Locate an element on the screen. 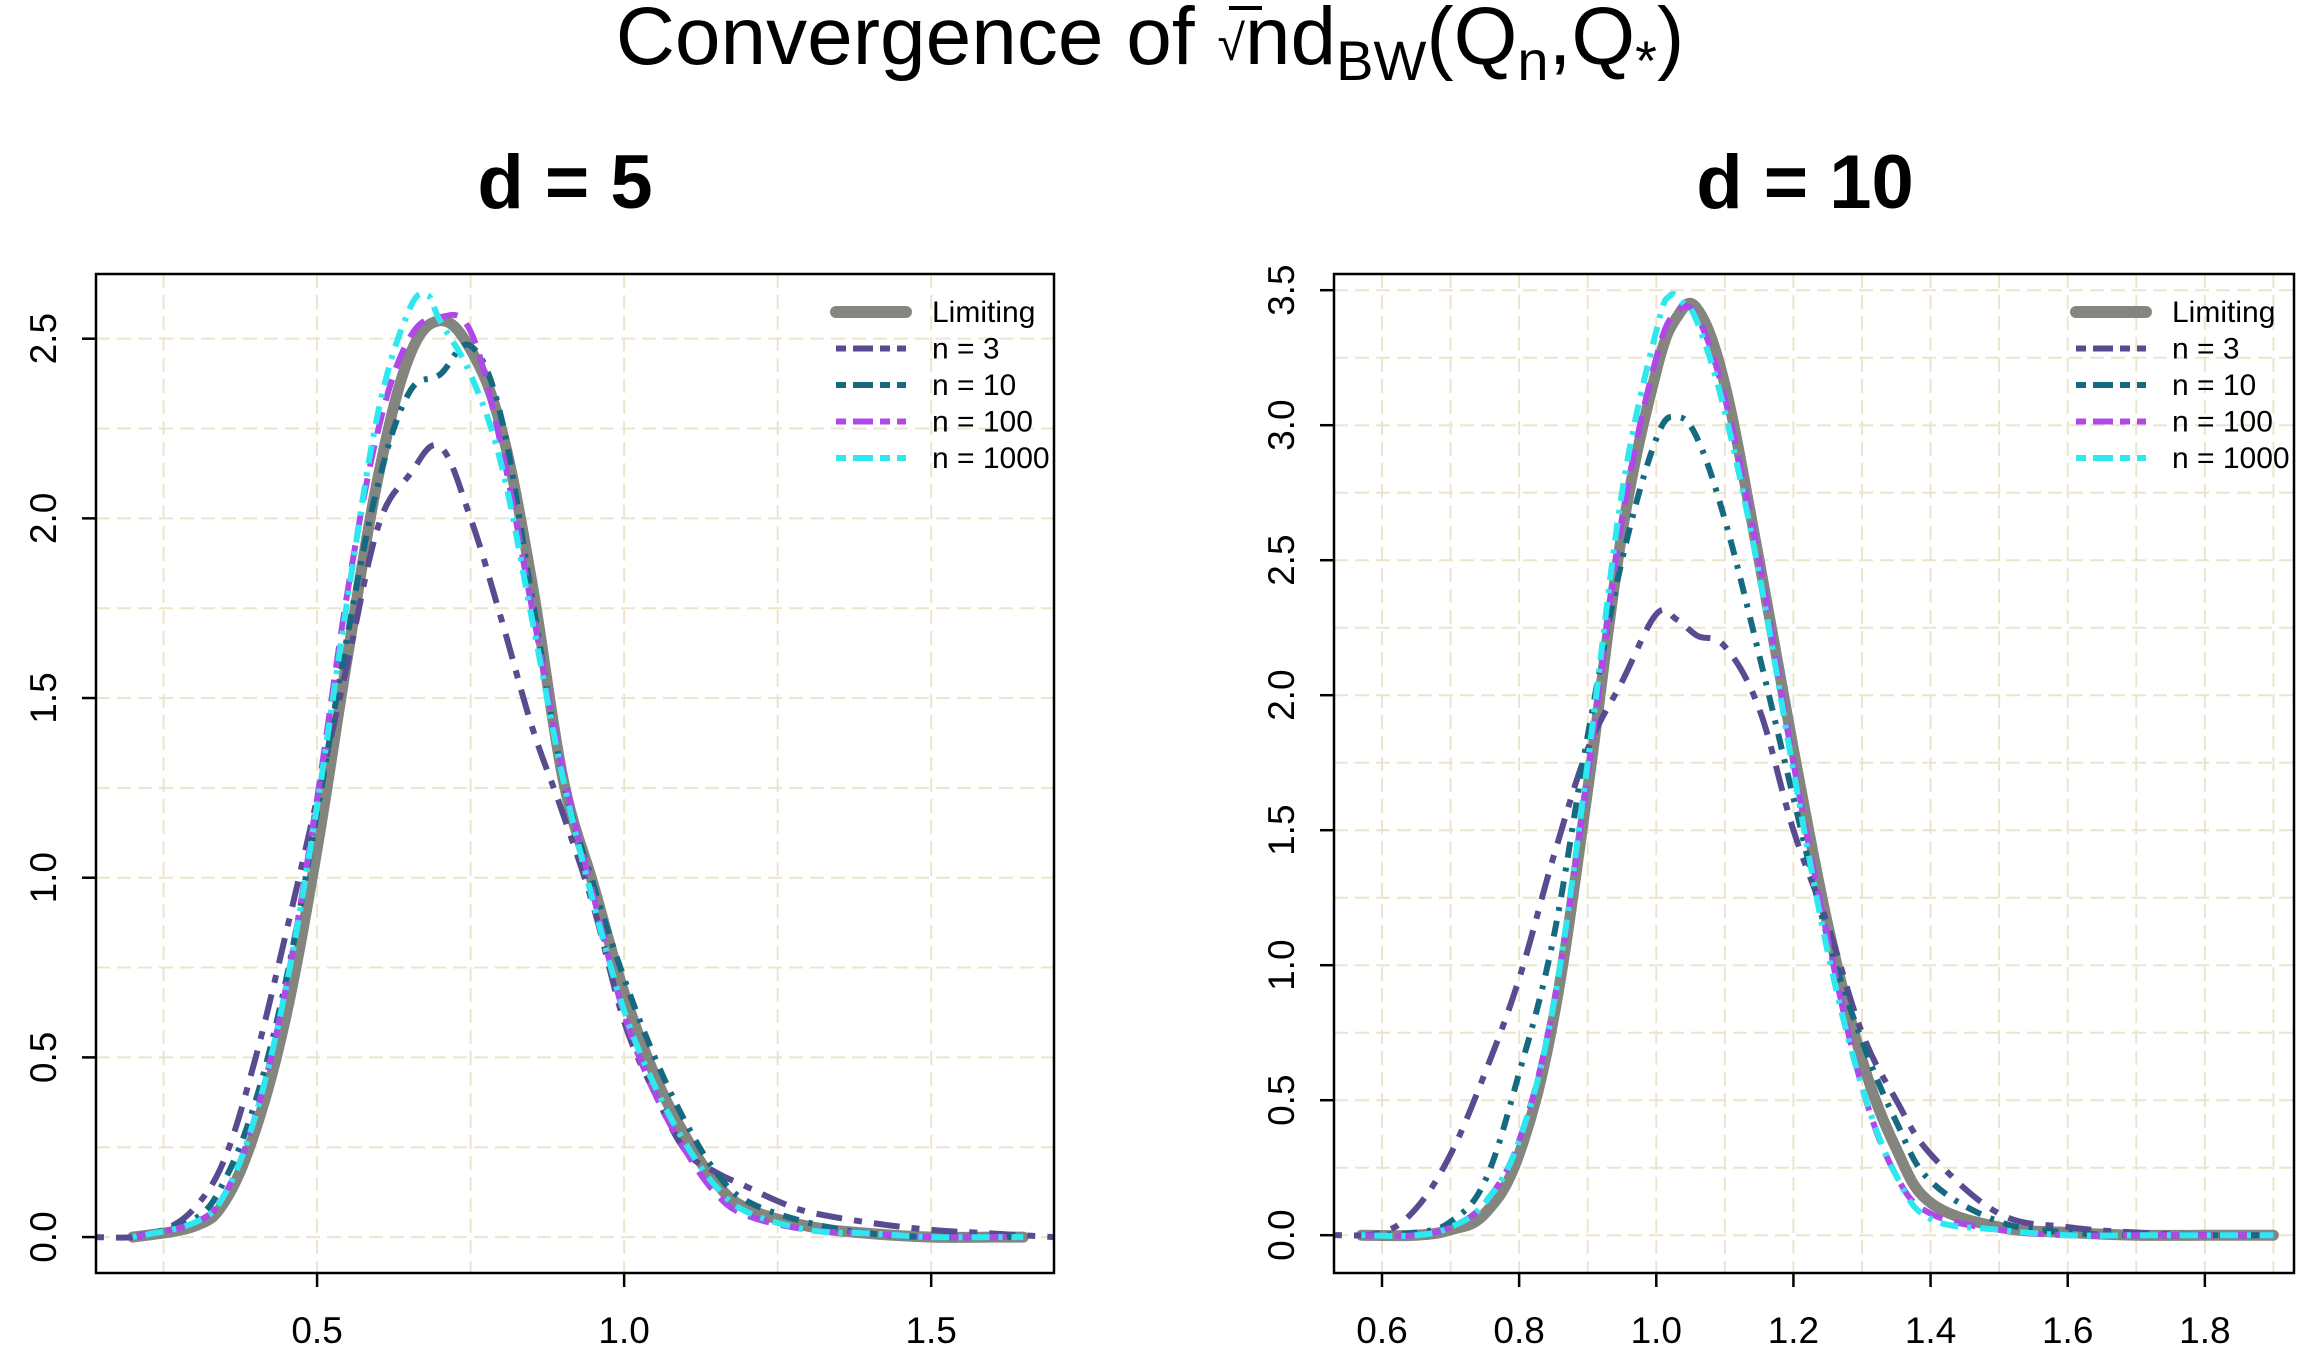 The width and height of the screenshot is (2302, 1362). figure-title-prefix: Convergence of is located at coordinates (917, 41).